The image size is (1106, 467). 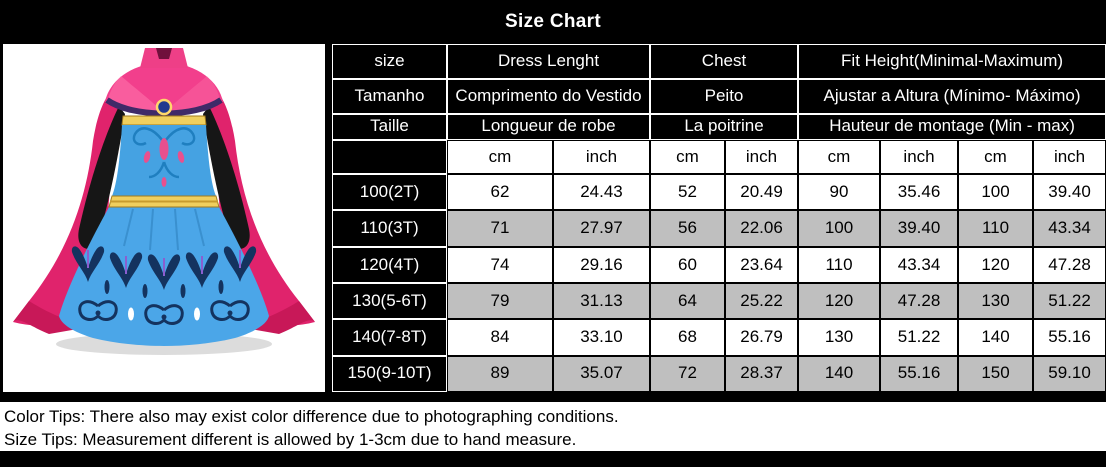 What do you see at coordinates (500, 265) in the screenshot?
I see `value-cell: 74` at bounding box center [500, 265].